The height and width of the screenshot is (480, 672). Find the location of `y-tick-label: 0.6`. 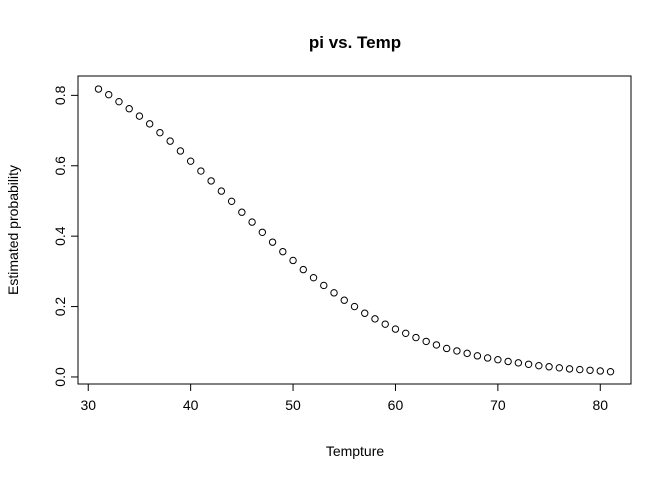

y-tick-label: 0.6 is located at coordinates (60, 166).